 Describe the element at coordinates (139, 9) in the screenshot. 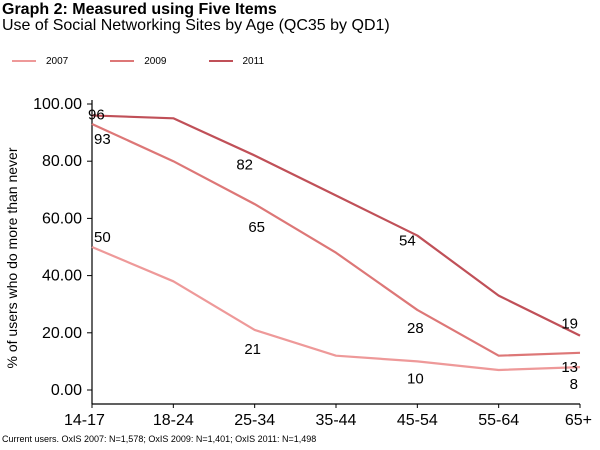

I see `chart-title: Graph 2: Measured using Five Items` at that location.